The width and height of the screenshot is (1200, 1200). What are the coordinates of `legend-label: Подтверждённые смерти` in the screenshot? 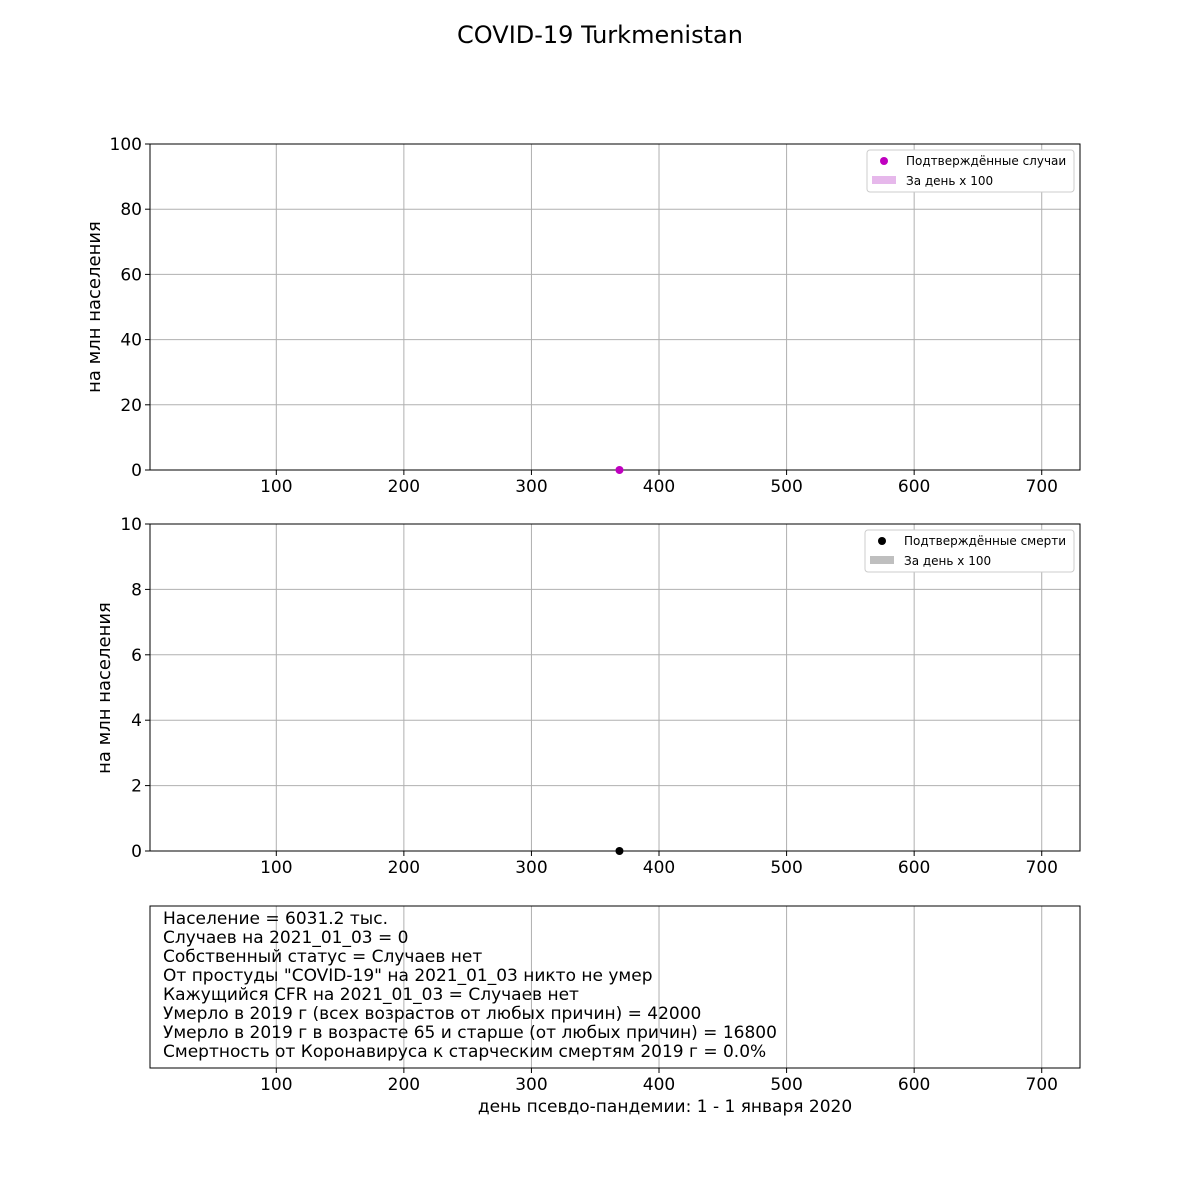 It's located at (985, 541).